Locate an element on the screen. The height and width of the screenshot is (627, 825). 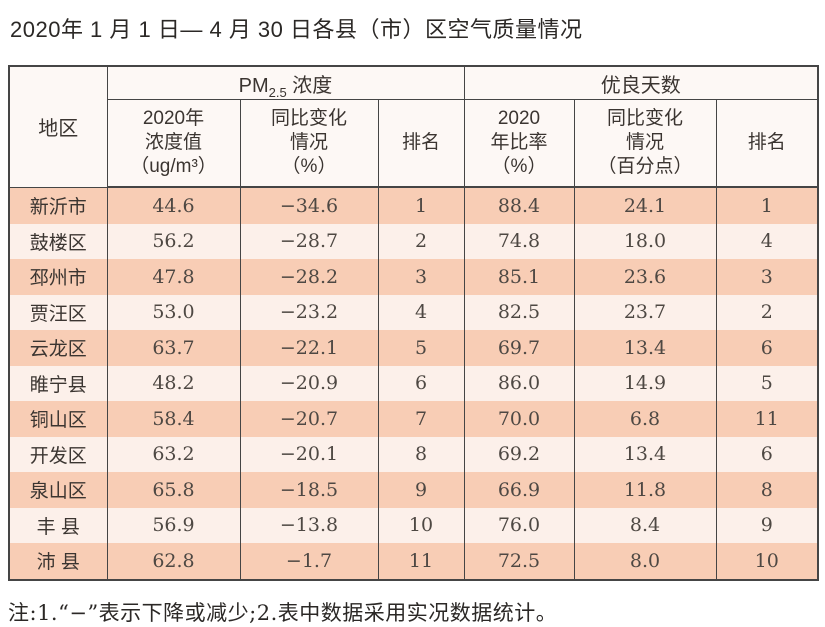
table-row: 开发区 63.2 −20.1 8 69.2 13.4 6 is located at coordinates (413, 454).